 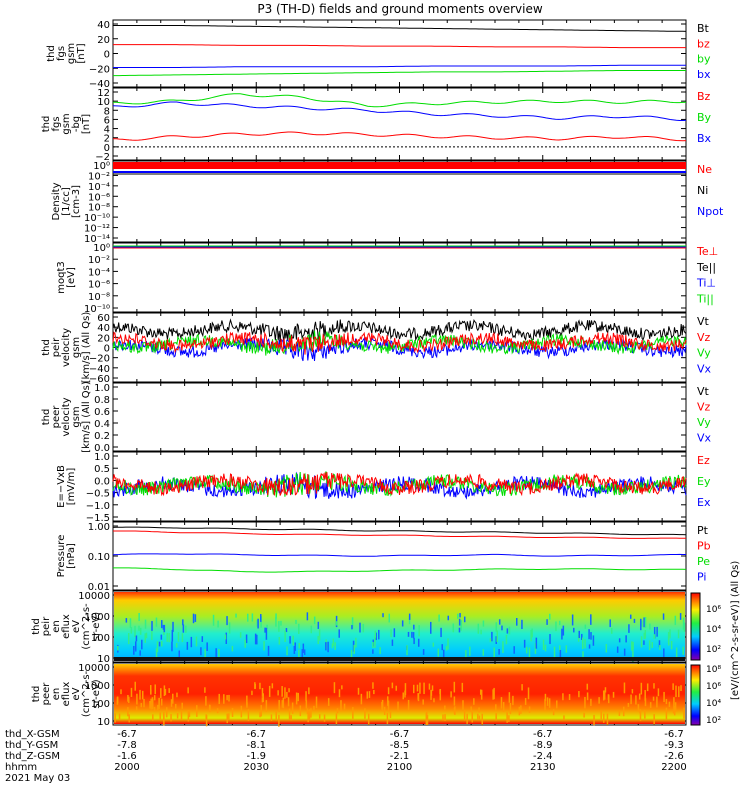 What do you see at coordinates (66, 556) in the screenshot?
I see `y-axis-label: Pressure[nPa]` at bounding box center [66, 556].